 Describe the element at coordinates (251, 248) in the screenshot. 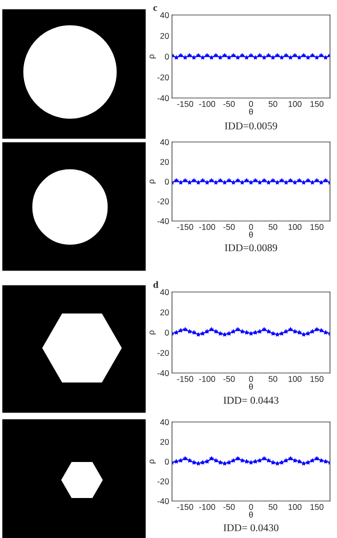

I see `text: IDD=0.0089` at that location.